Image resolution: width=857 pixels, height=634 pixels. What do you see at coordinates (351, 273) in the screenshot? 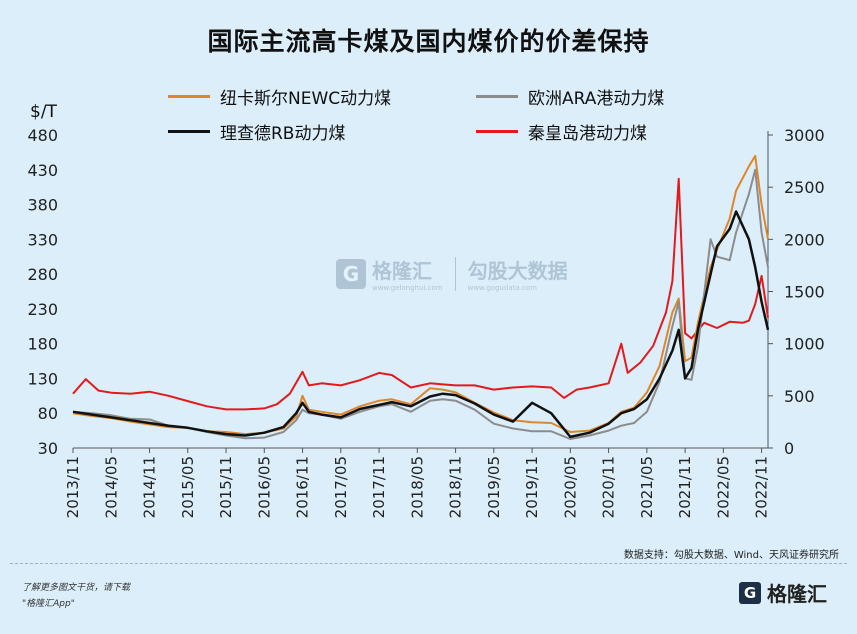
I see `watermark-logo-icon: G` at bounding box center [351, 273].